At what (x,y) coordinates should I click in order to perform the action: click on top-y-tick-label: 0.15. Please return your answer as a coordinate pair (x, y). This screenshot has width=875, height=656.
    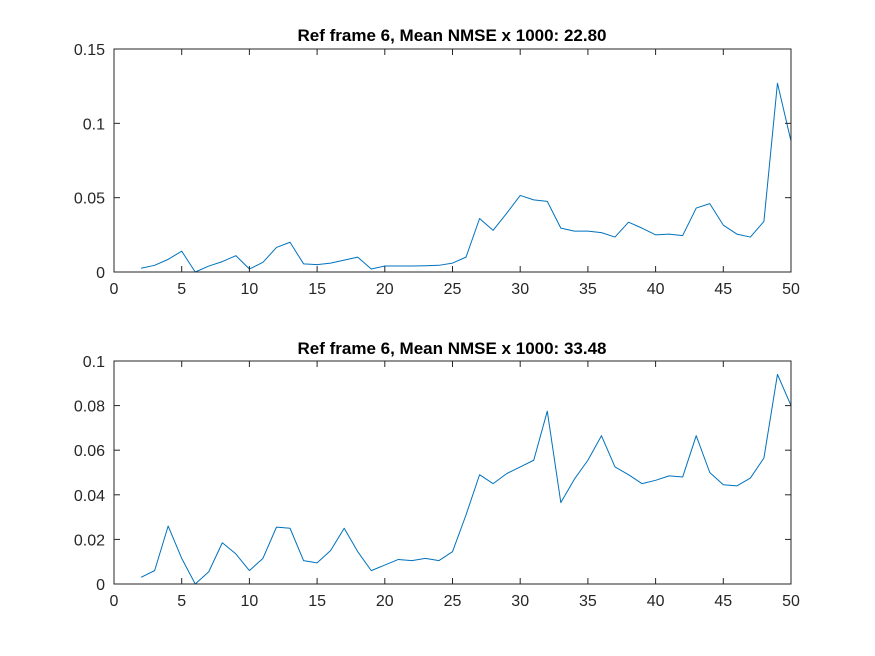
    Looking at the image, I should click on (89, 50).